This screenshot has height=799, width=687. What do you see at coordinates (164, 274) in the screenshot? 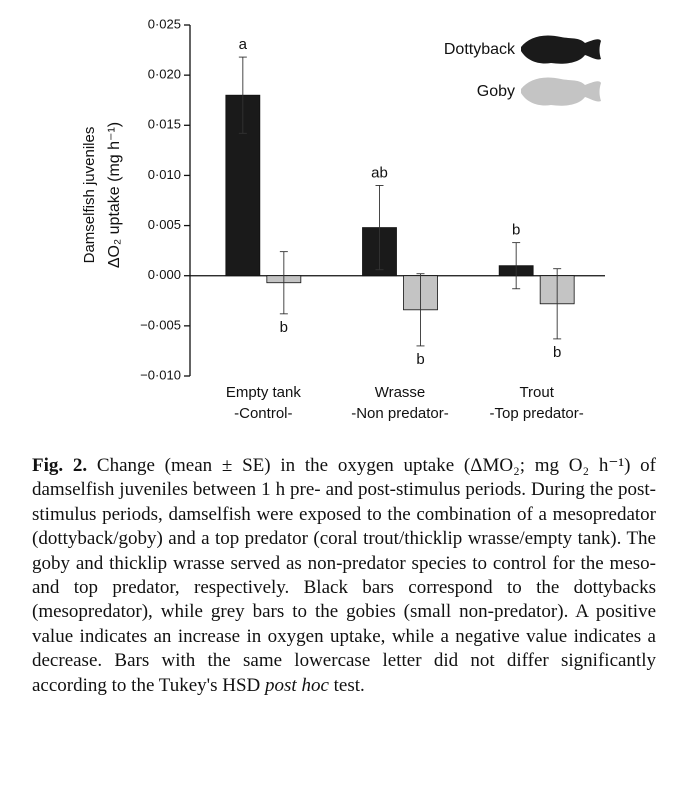
I see `y-tick-label: 0·000` at bounding box center [164, 274].